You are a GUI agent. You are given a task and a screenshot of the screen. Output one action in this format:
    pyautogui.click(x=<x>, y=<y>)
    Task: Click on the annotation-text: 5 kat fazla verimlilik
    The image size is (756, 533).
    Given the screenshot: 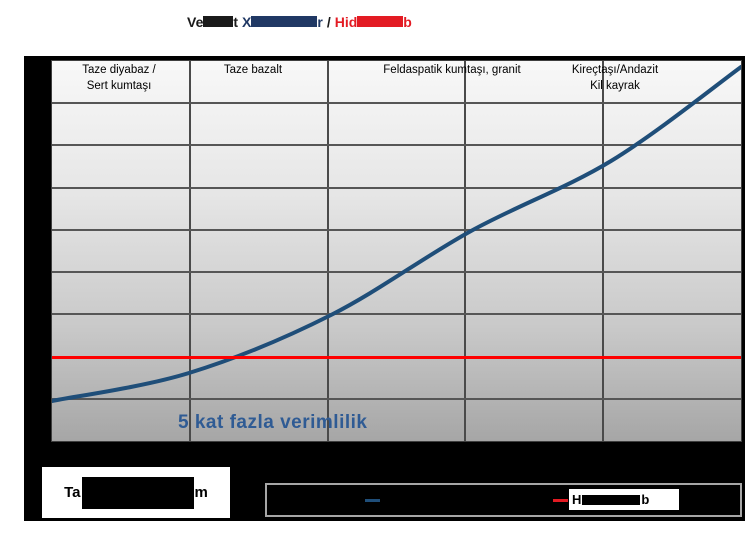 What is the action you would take?
    pyautogui.click(x=273, y=422)
    